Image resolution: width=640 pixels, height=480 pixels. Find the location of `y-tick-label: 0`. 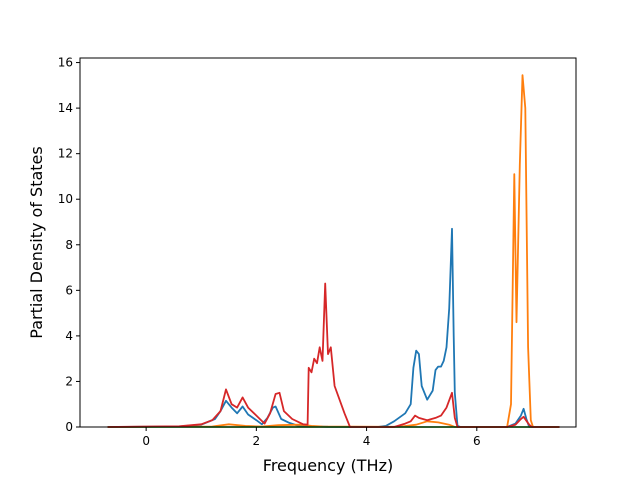

y-tick-label: 0 is located at coordinates (69, 427).